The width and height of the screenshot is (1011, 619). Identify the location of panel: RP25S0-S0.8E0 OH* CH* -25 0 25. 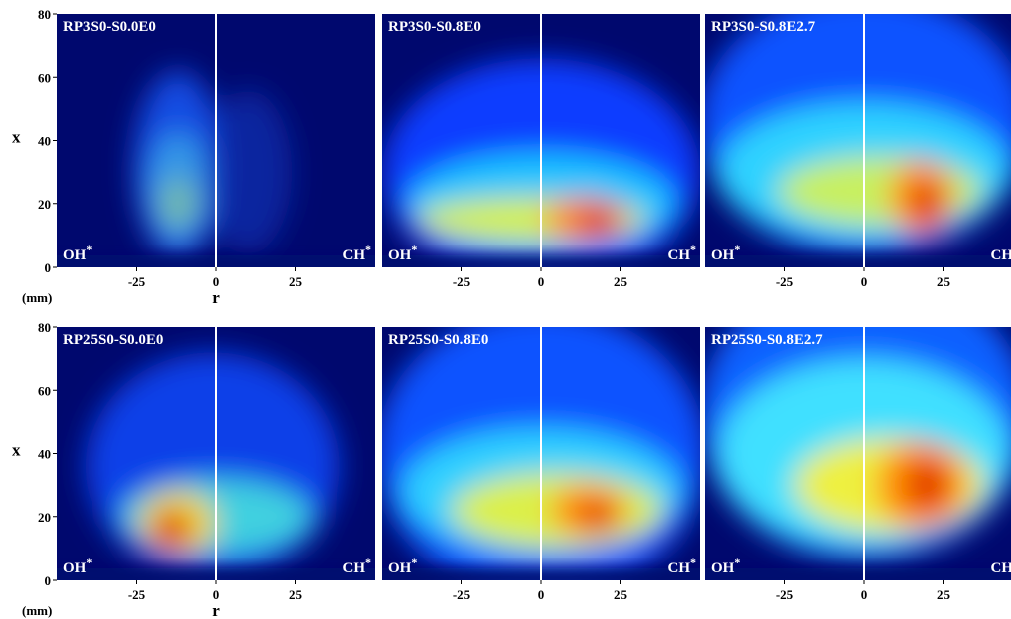
(541, 464).